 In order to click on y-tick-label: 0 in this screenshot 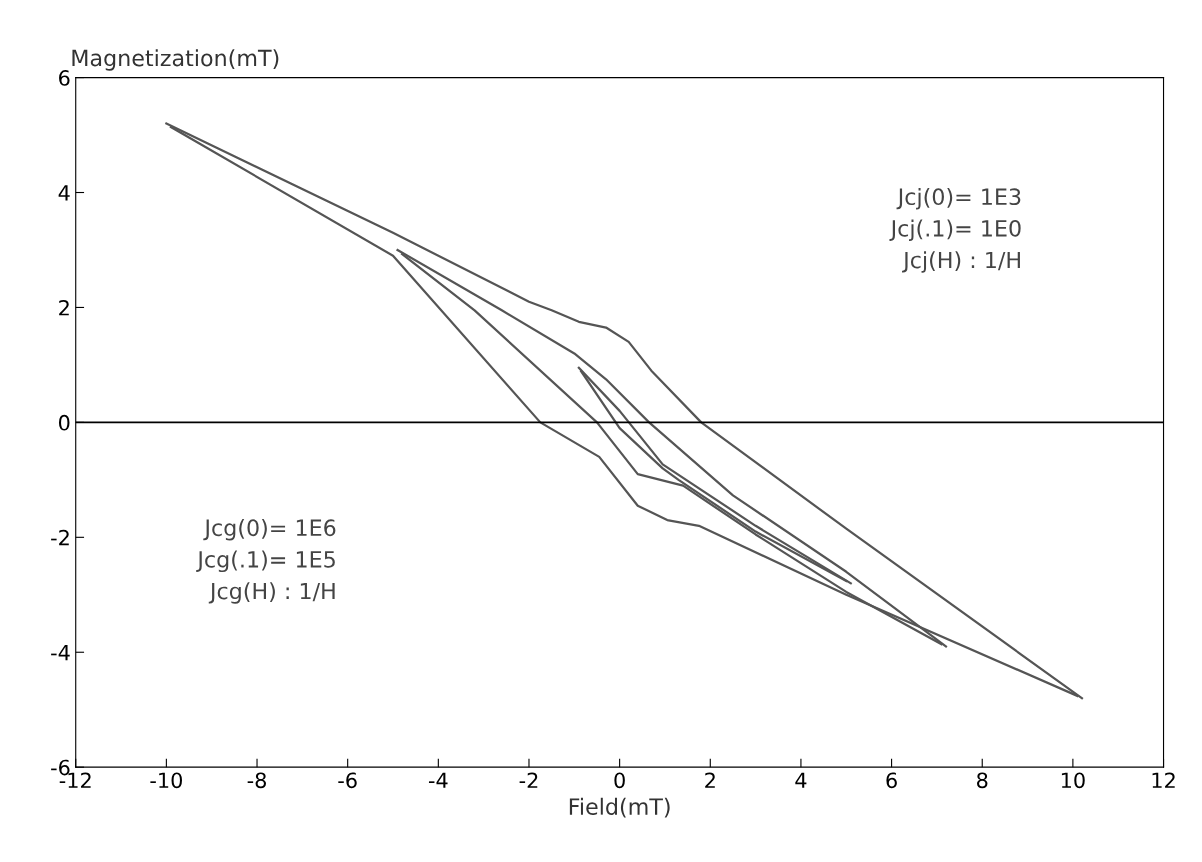, I will do `click(64, 422)`.